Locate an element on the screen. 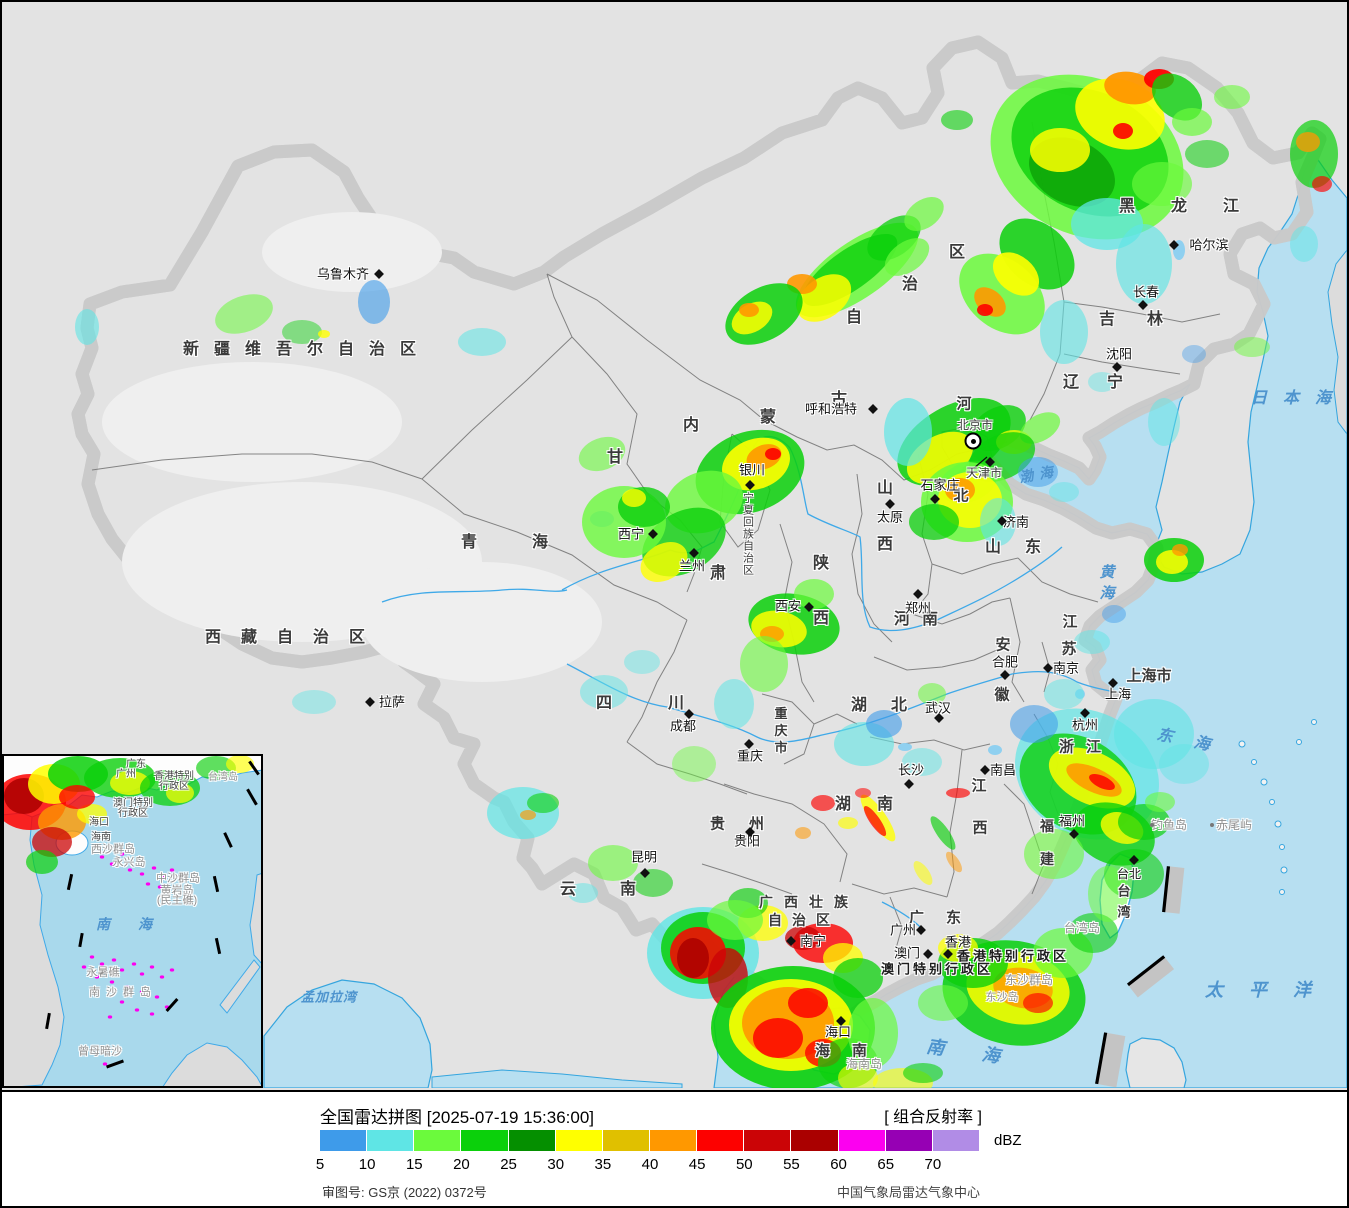 The height and width of the screenshot is (1208, 1349). reflectivity-color-scale is located at coordinates (650, 1140).